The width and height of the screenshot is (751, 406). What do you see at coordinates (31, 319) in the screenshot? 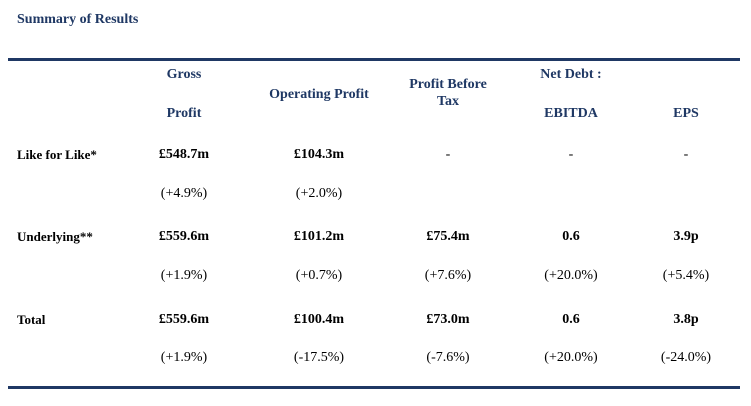
I see `row-label-total: Total` at bounding box center [31, 319].